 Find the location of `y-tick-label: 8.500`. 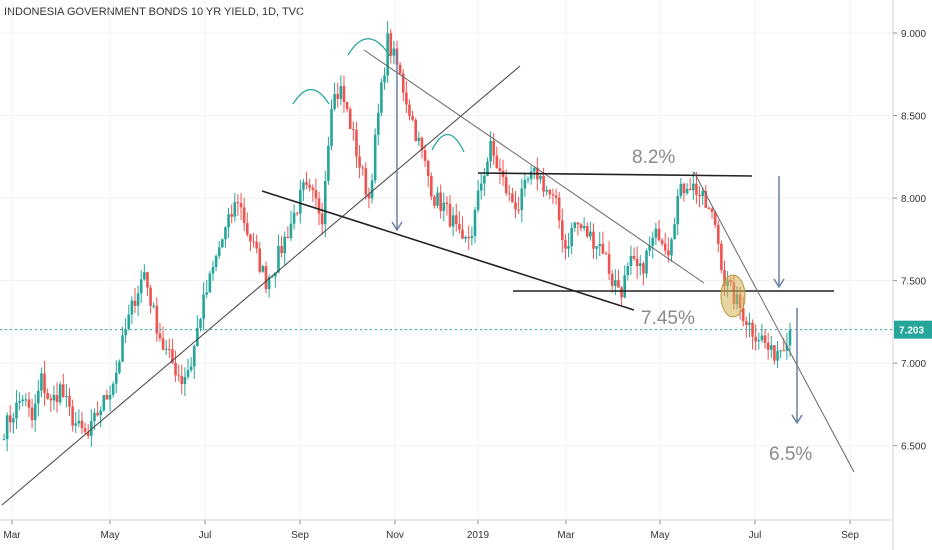

y-tick-label: 8.500 is located at coordinates (913, 117).